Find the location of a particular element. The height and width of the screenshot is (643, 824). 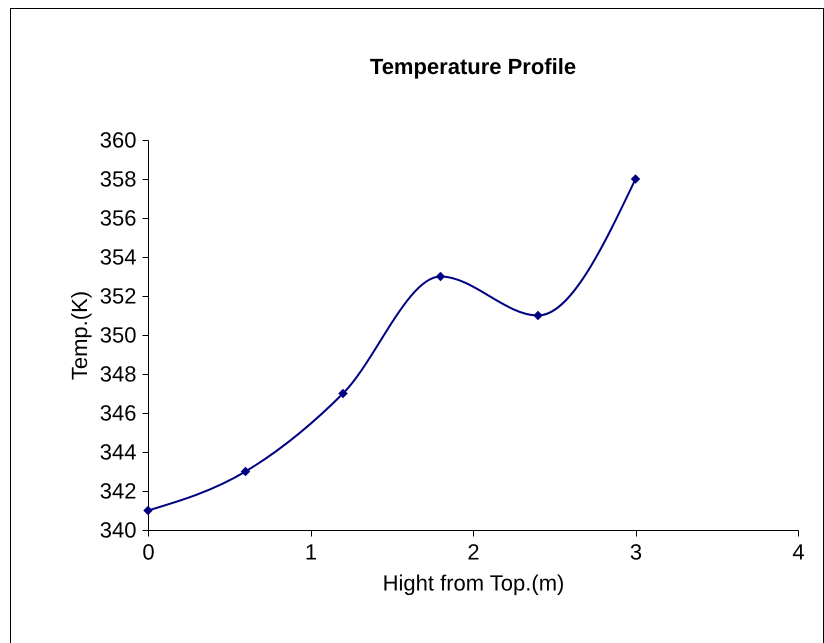

y-tick-label: 360 is located at coordinates (118, 140).